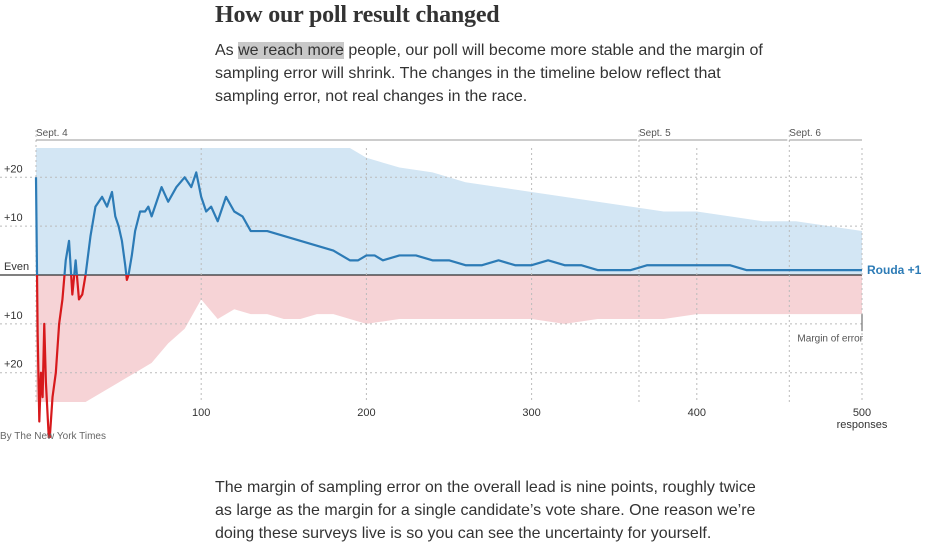 This screenshot has width=943, height=547. Describe the element at coordinates (366, 413) in the screenshot. I see `x-tick-label: 200` at that location.